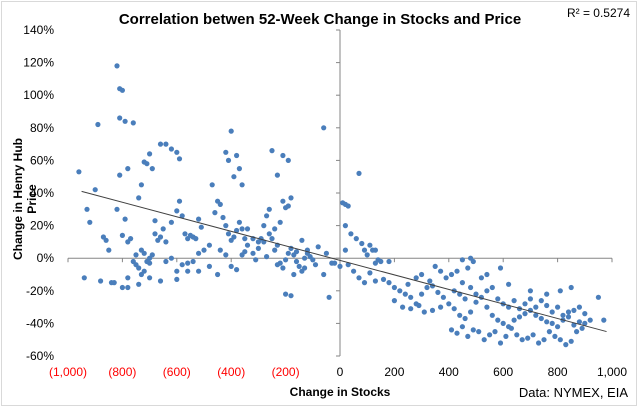 Image resolution: width=640 pixels, height=409 pixels. I want to click on x-tick-label: 600, so click(503, 372).